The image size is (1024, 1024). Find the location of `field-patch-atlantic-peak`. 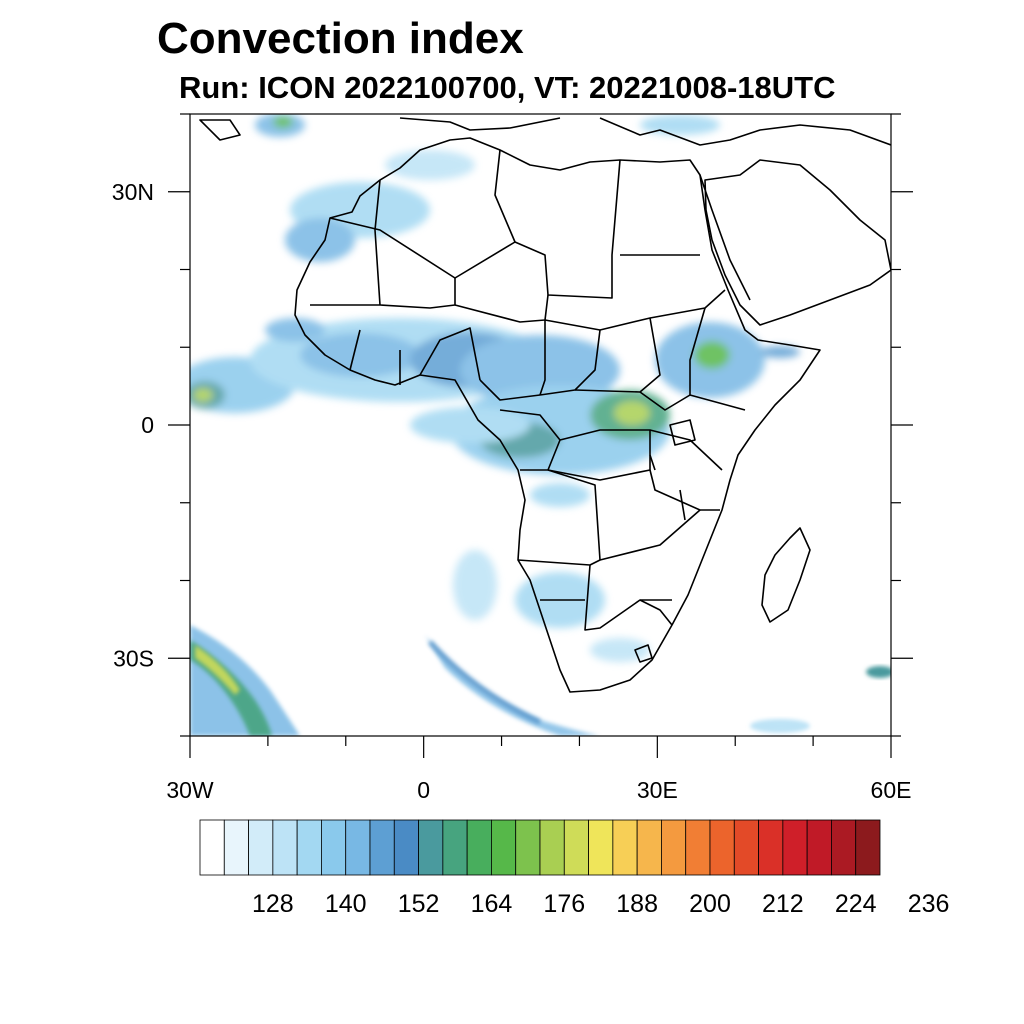

field-patch-atlantic-peak is located at coordinates (203, 395).